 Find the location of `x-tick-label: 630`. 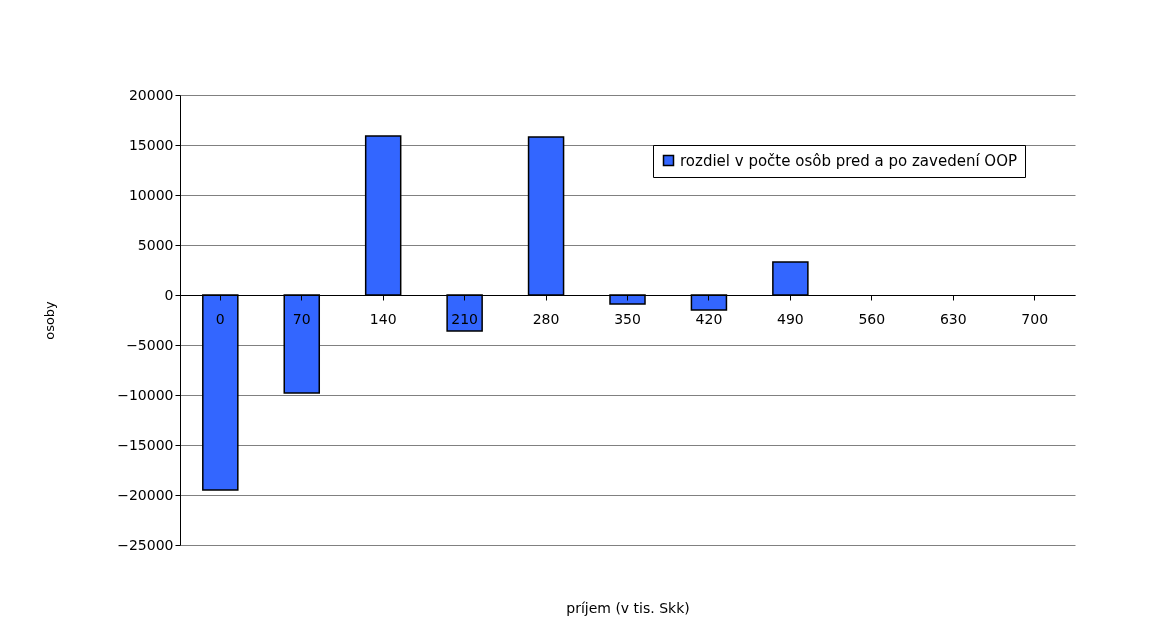

x-tick-label: 630 is located at coordinates (953, 318).